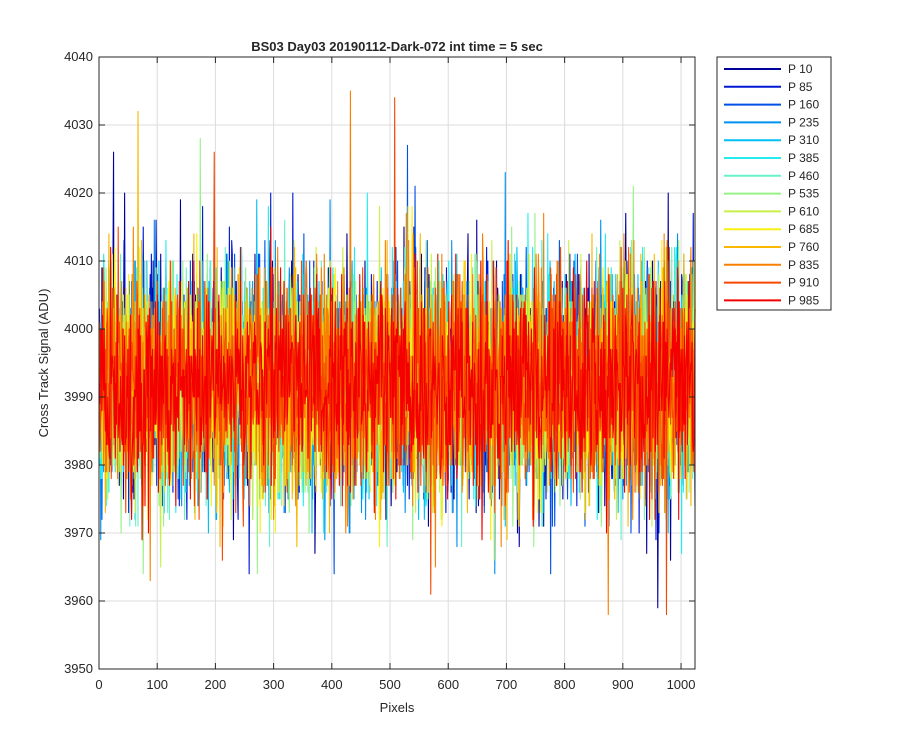 The height and width of the screenshot is (750, 900). I want to click on y-tick-label-8: 4030, so click(78, 124).